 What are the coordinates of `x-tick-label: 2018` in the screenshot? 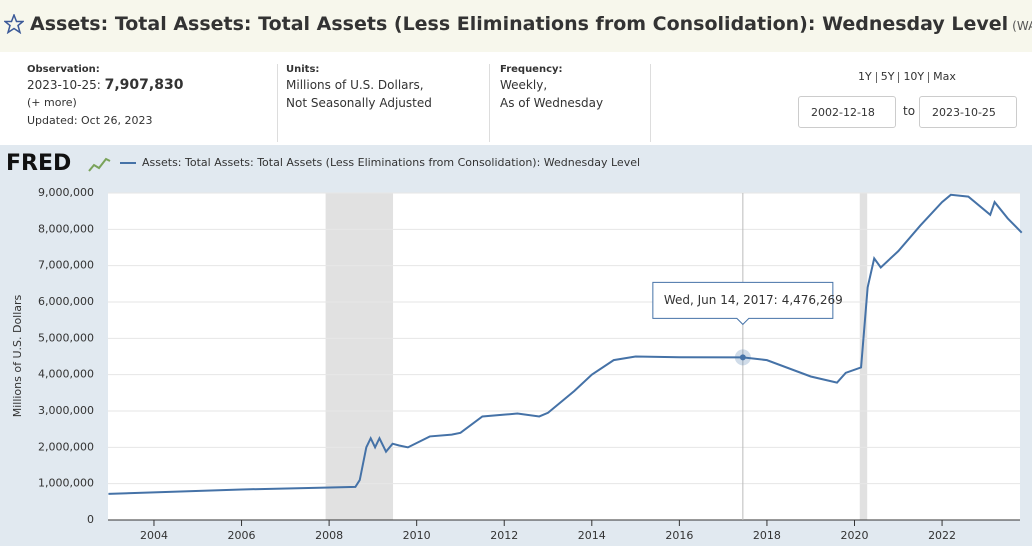 It's located at (767, 535).